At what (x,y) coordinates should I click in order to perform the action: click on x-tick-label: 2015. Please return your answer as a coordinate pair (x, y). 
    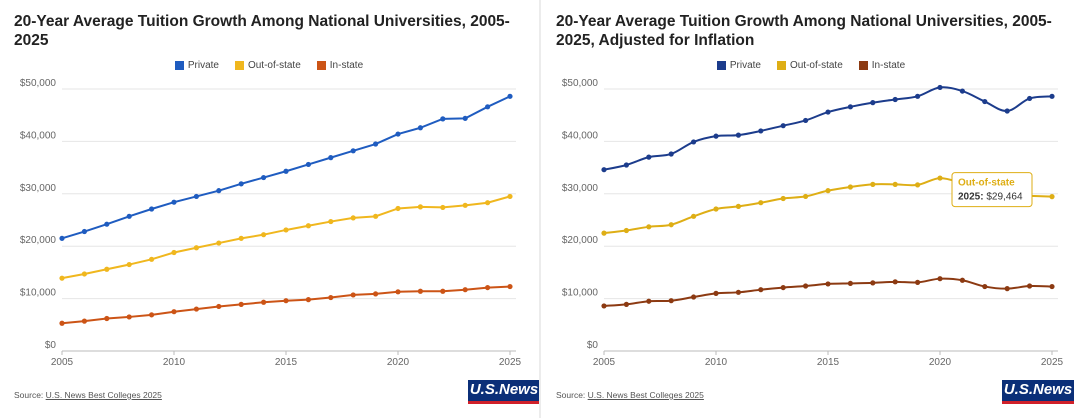
    Looking at the image, I should click on (286, 362).